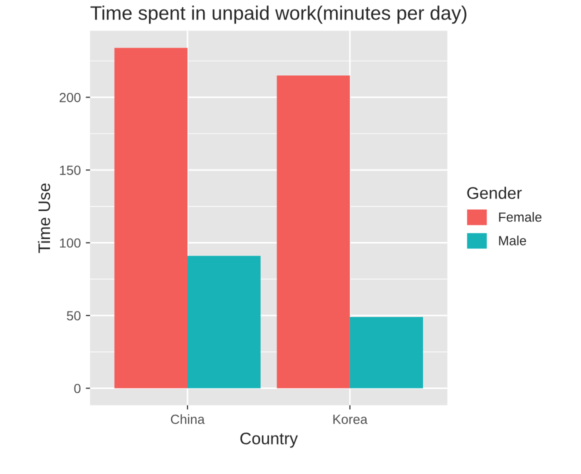 The image size is (581, 474). I want to click on y-tick-label: 150, so click(70, 170).